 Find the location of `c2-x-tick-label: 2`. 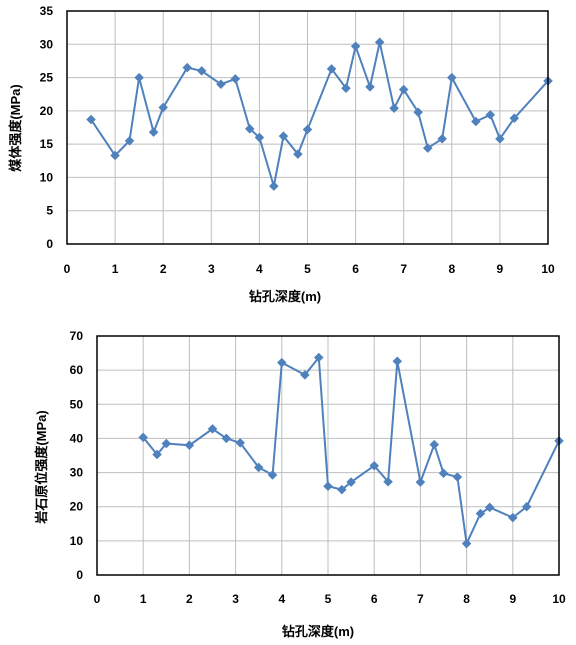

c2-x-tick-label: 2 is located at coordinates (189, 599).